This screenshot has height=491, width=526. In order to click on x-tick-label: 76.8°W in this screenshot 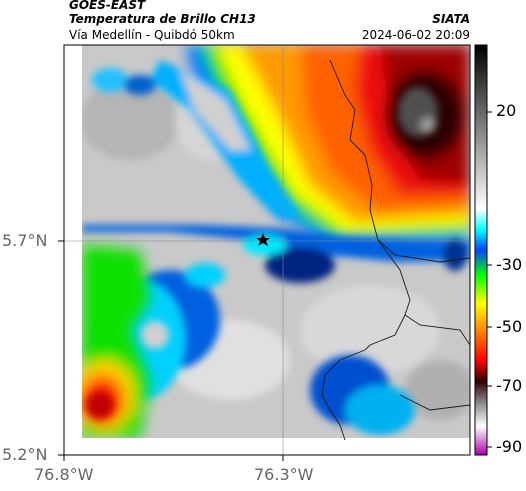, I will do `click(64, 474)`.